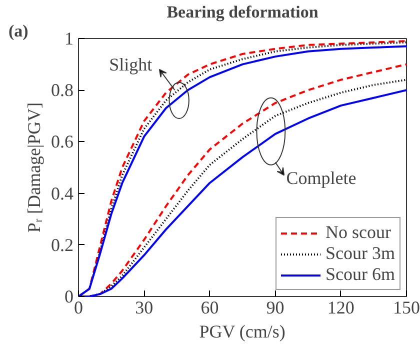 Image resolution: width=420 pixels, height=344 pixels. Describe the element at coordinates (69, 38) in the screenshot. I see `y-tick-label: 1` at that location.